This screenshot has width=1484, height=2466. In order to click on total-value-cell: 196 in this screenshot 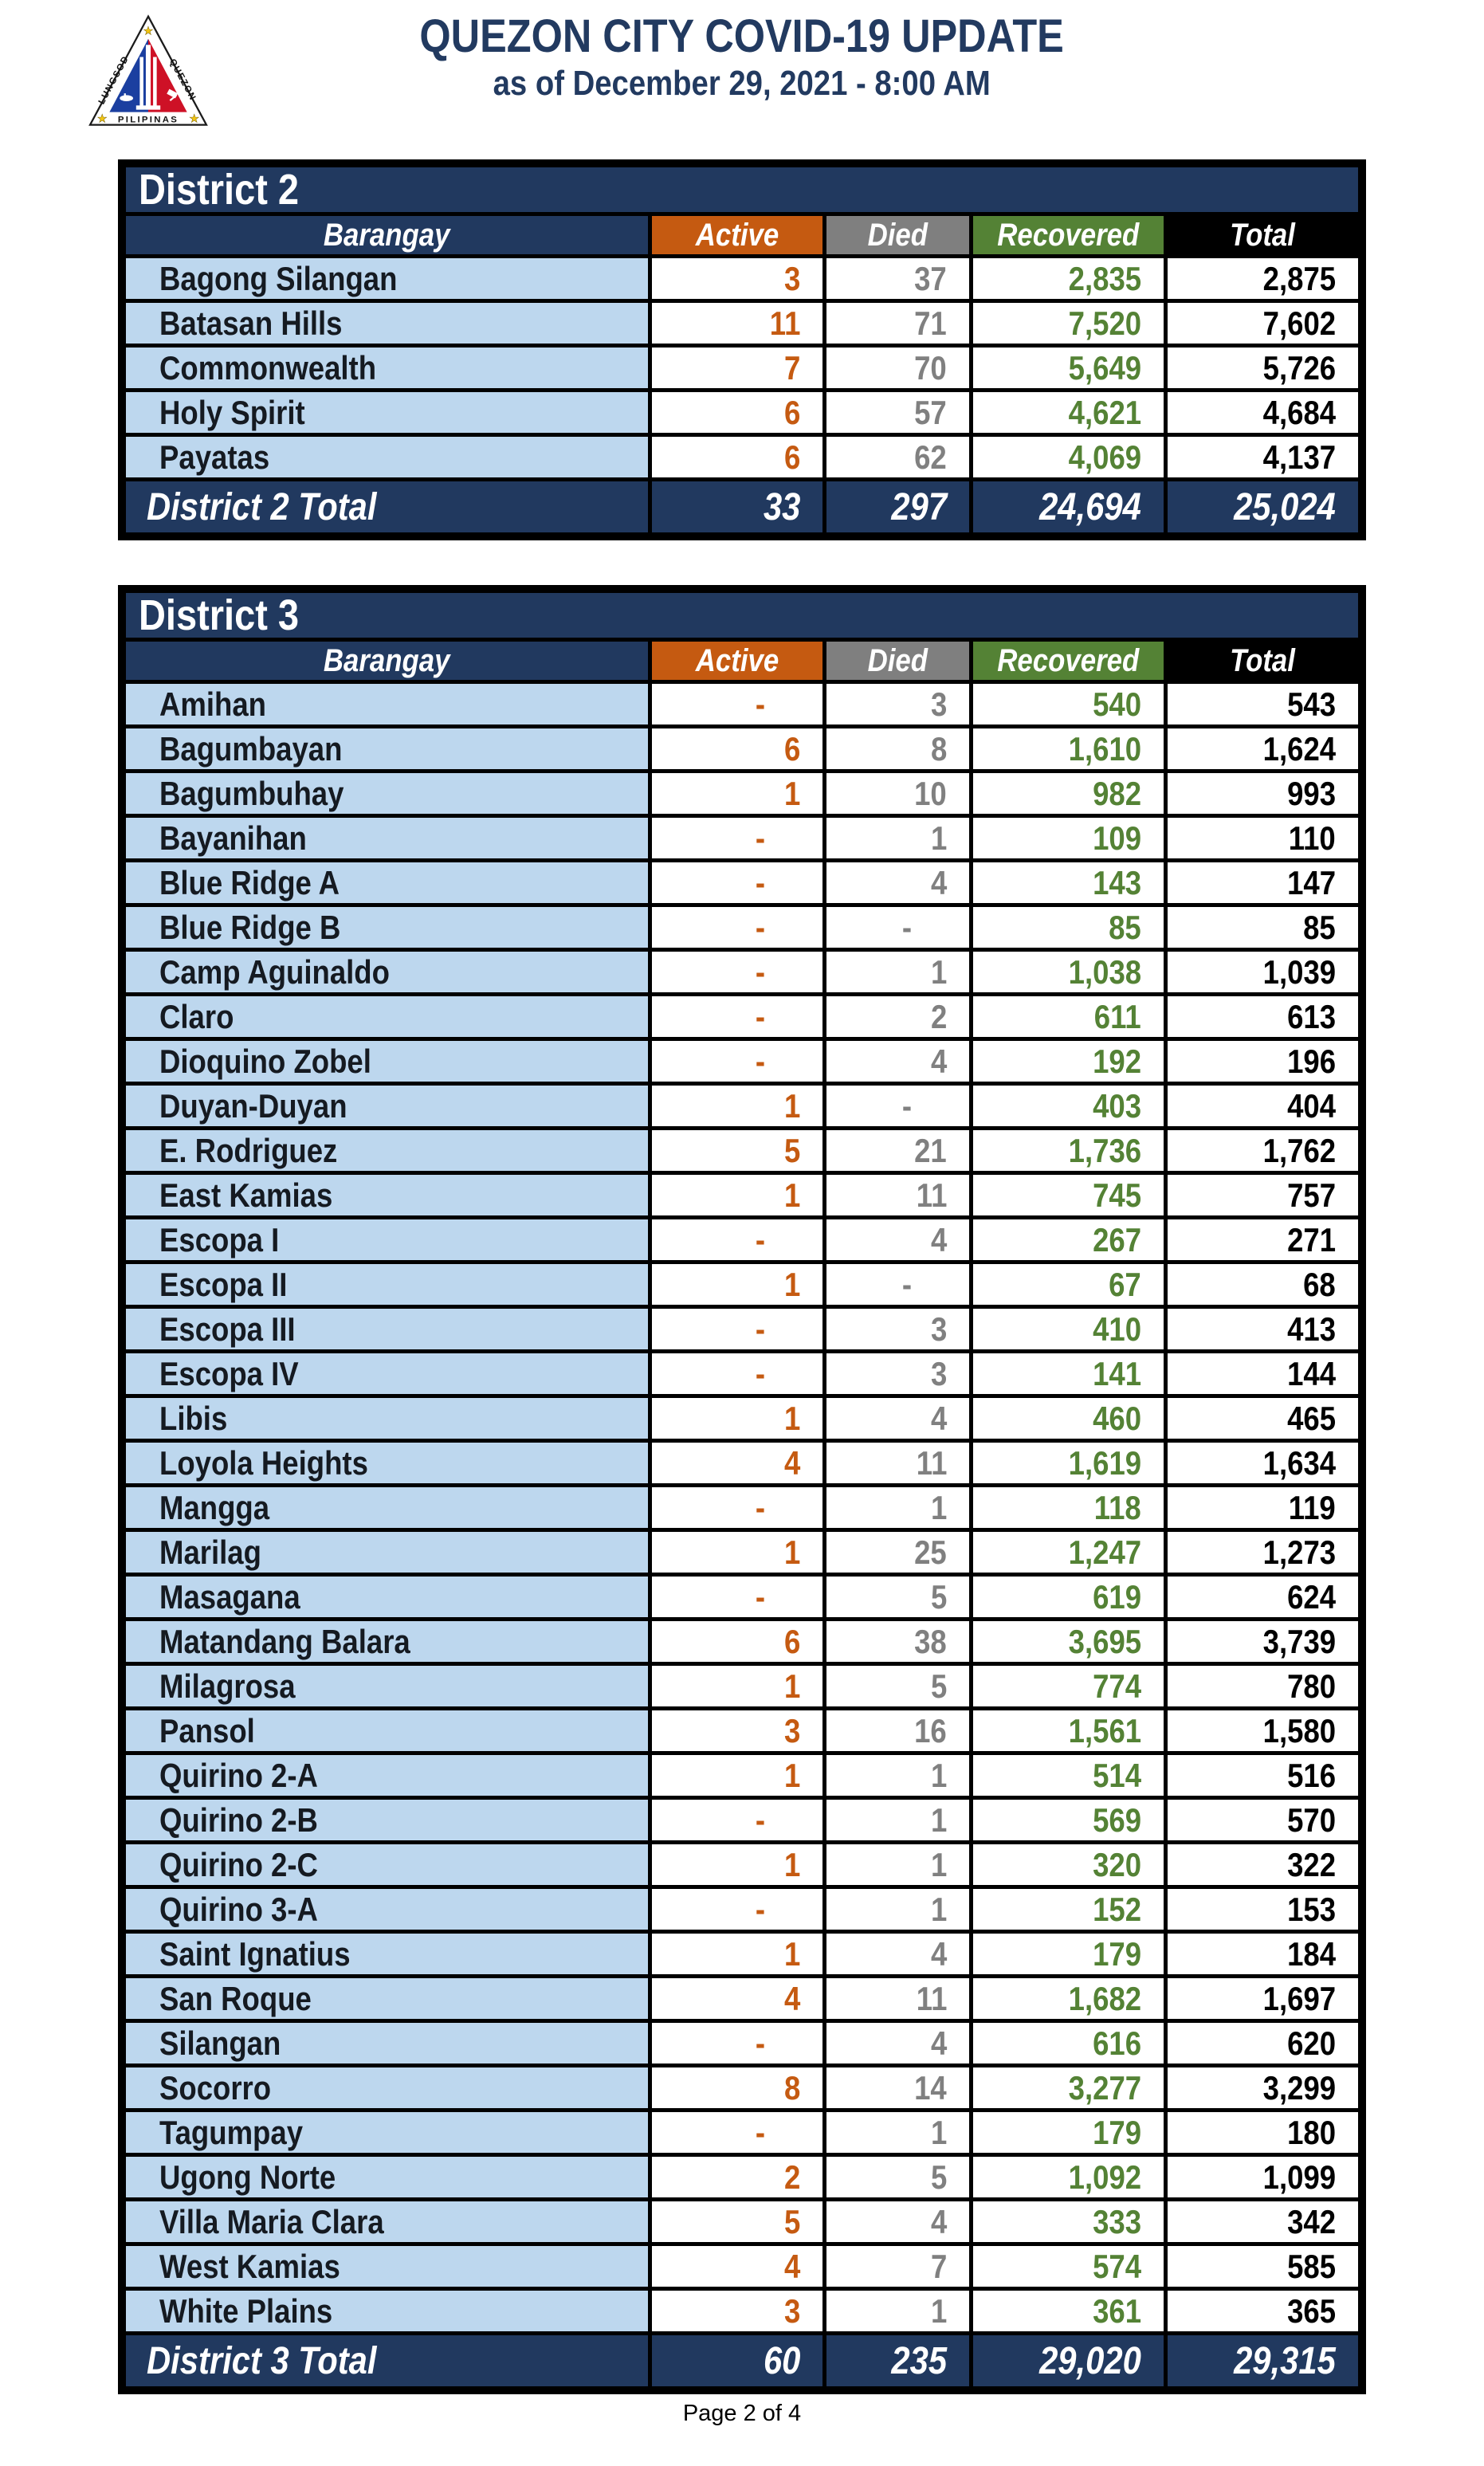, I will do `click(1263, 1062)`.